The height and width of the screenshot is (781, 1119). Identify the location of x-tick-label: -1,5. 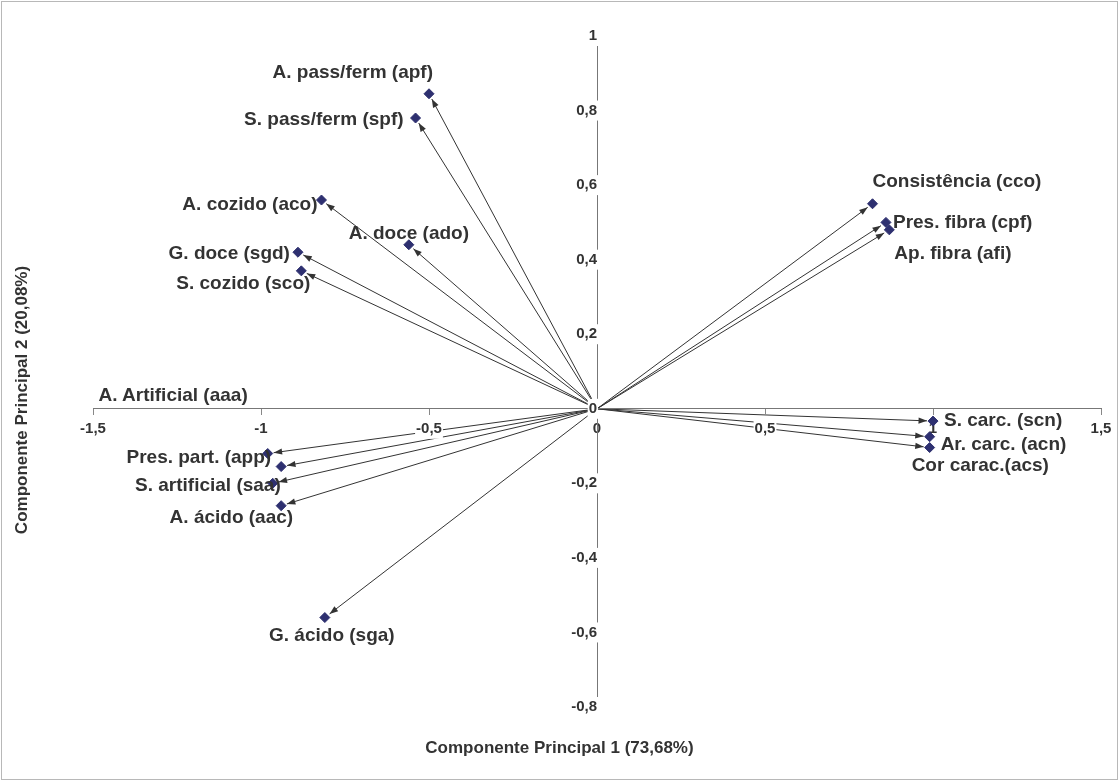
(93, 427).